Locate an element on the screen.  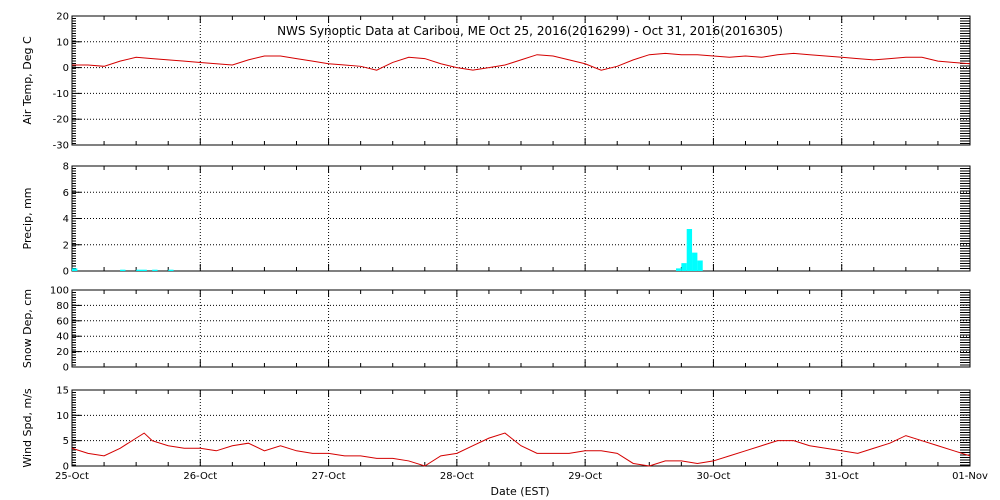
y-tick-label: 15 is located at coordinates (62, 391).